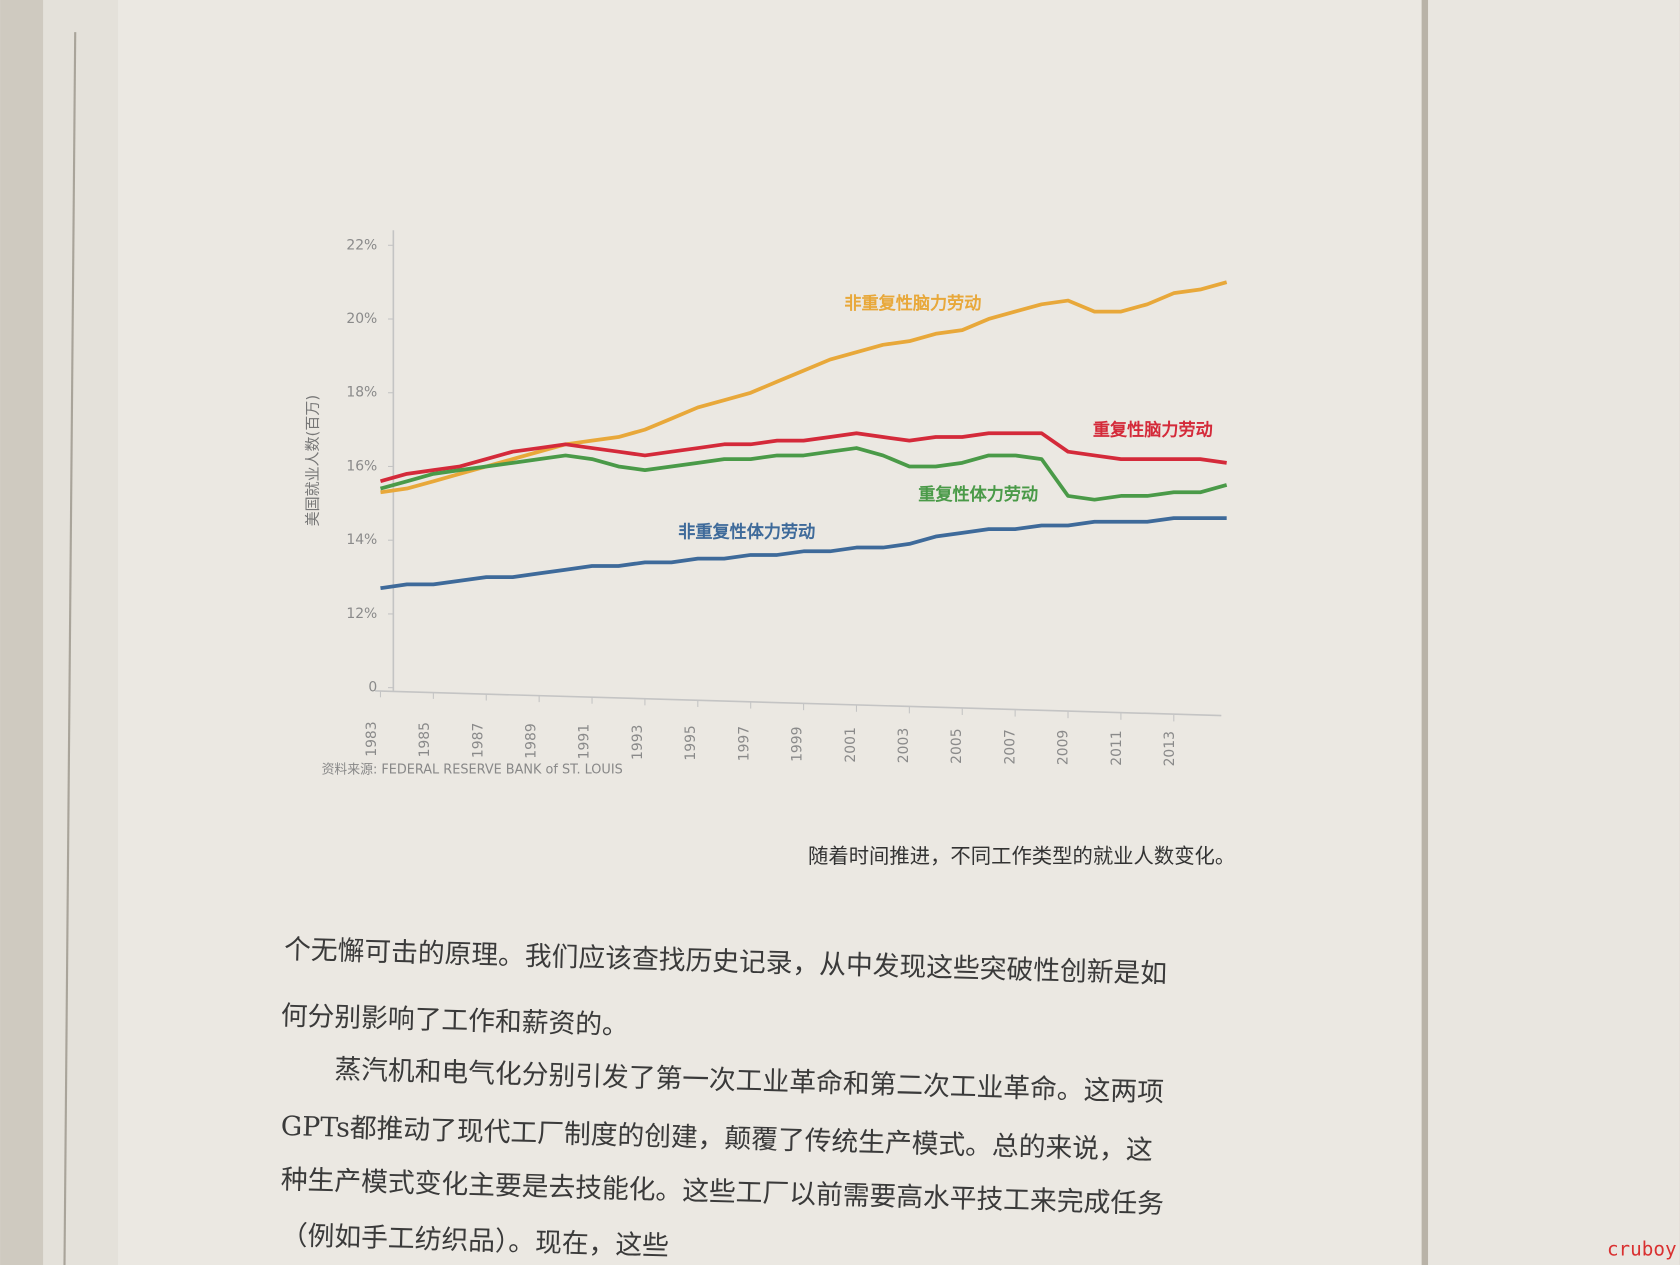 The image size is (1680, 1265). What do you see at coordinates (478, 740) in the screenshot?
I see `x-tick-label: 1987` at bounding box center [478, 740].